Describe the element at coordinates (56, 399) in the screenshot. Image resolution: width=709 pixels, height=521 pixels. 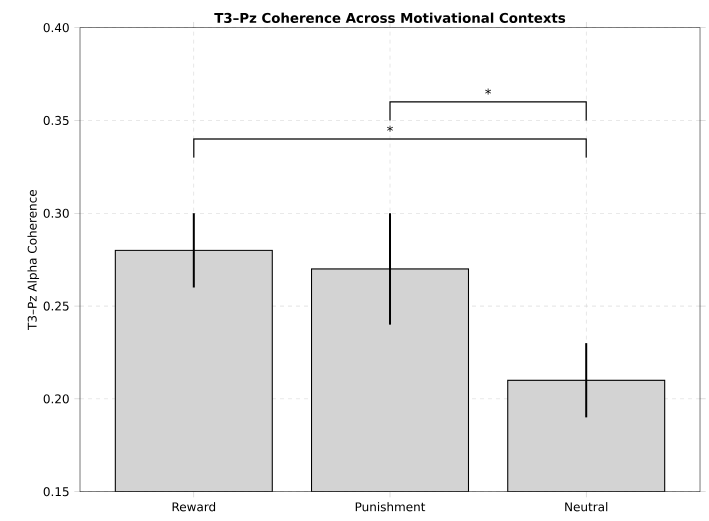
I see `y-tick-label: 0.20` at that location.